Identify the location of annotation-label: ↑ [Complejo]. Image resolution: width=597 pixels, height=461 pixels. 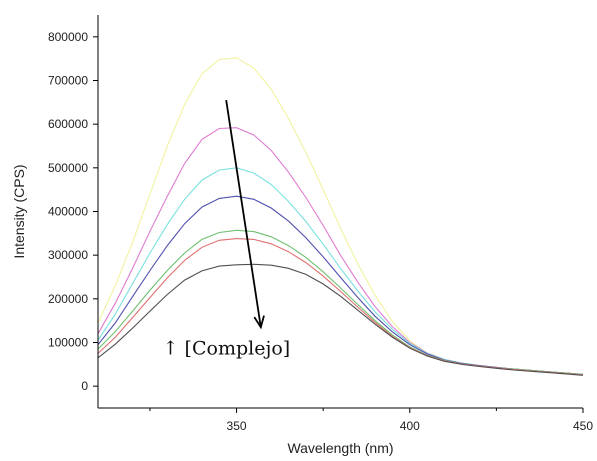
(227, 349).